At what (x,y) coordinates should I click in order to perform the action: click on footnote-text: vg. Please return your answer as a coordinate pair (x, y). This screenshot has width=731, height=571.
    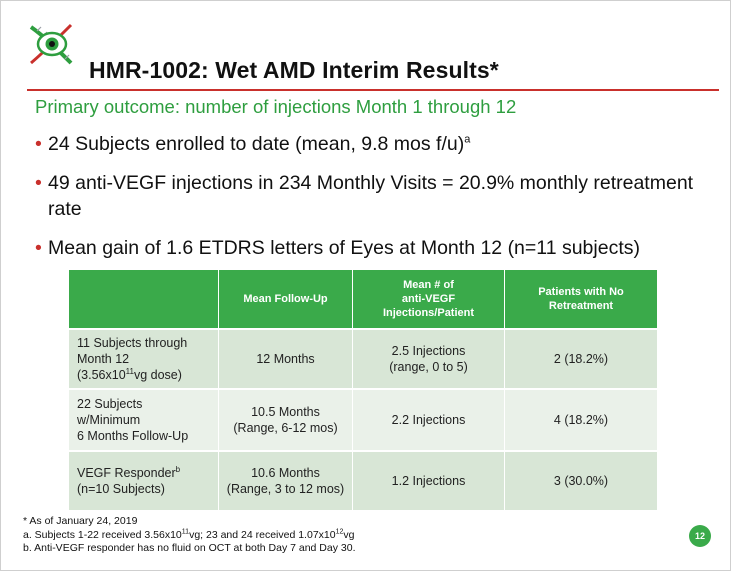
    Looking at the image, I should click on (349, 534).